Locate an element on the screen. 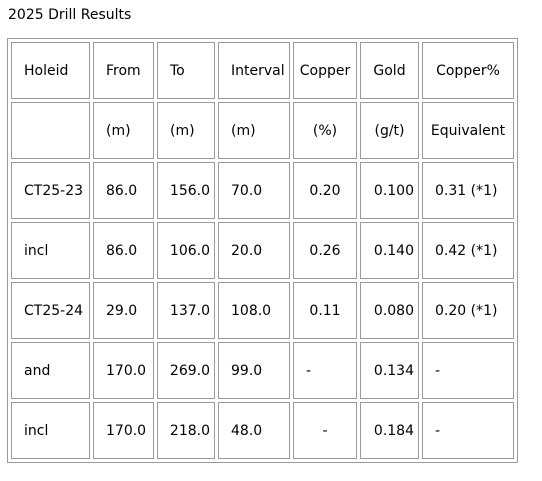 This screenshot has width=542, height=481. cell-holeid: CT25-24 is located at coordinates (50, 310).